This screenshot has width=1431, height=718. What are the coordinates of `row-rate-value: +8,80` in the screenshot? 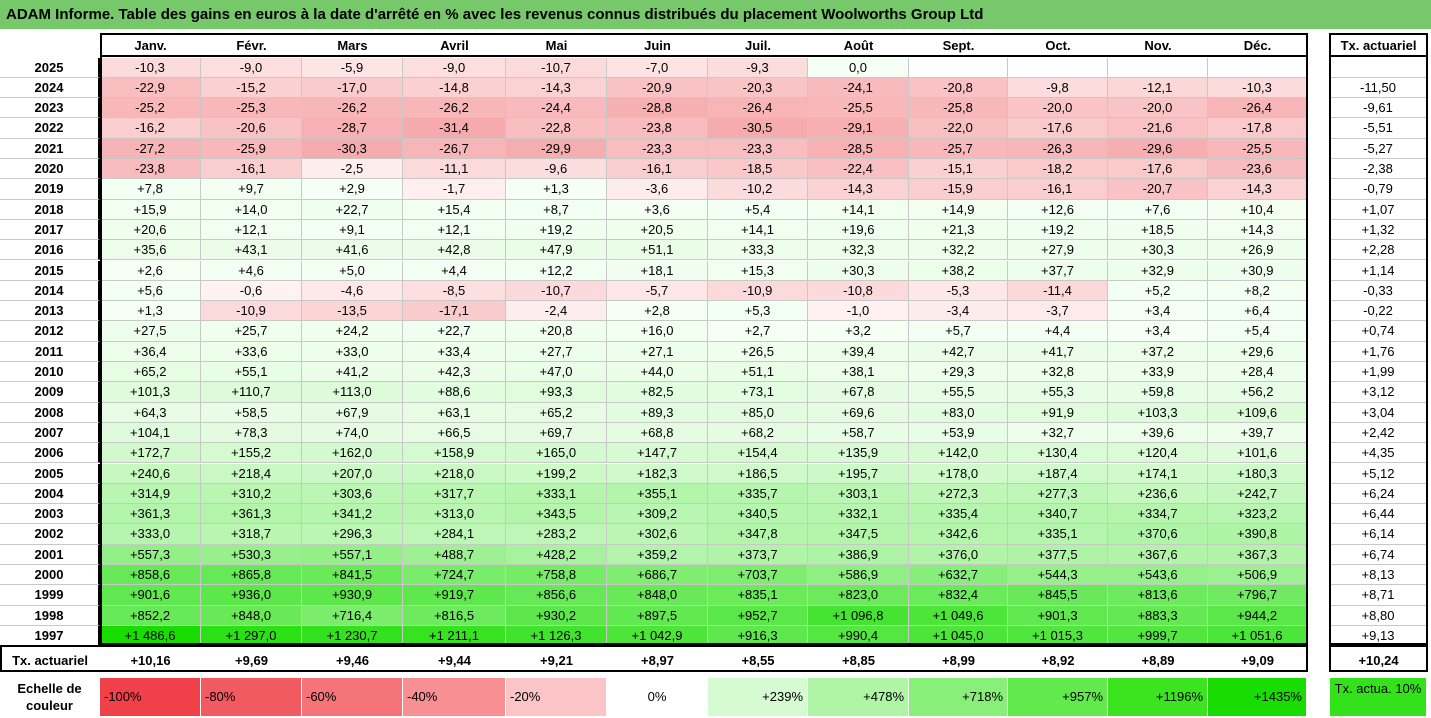 It's located at (1378, 615).